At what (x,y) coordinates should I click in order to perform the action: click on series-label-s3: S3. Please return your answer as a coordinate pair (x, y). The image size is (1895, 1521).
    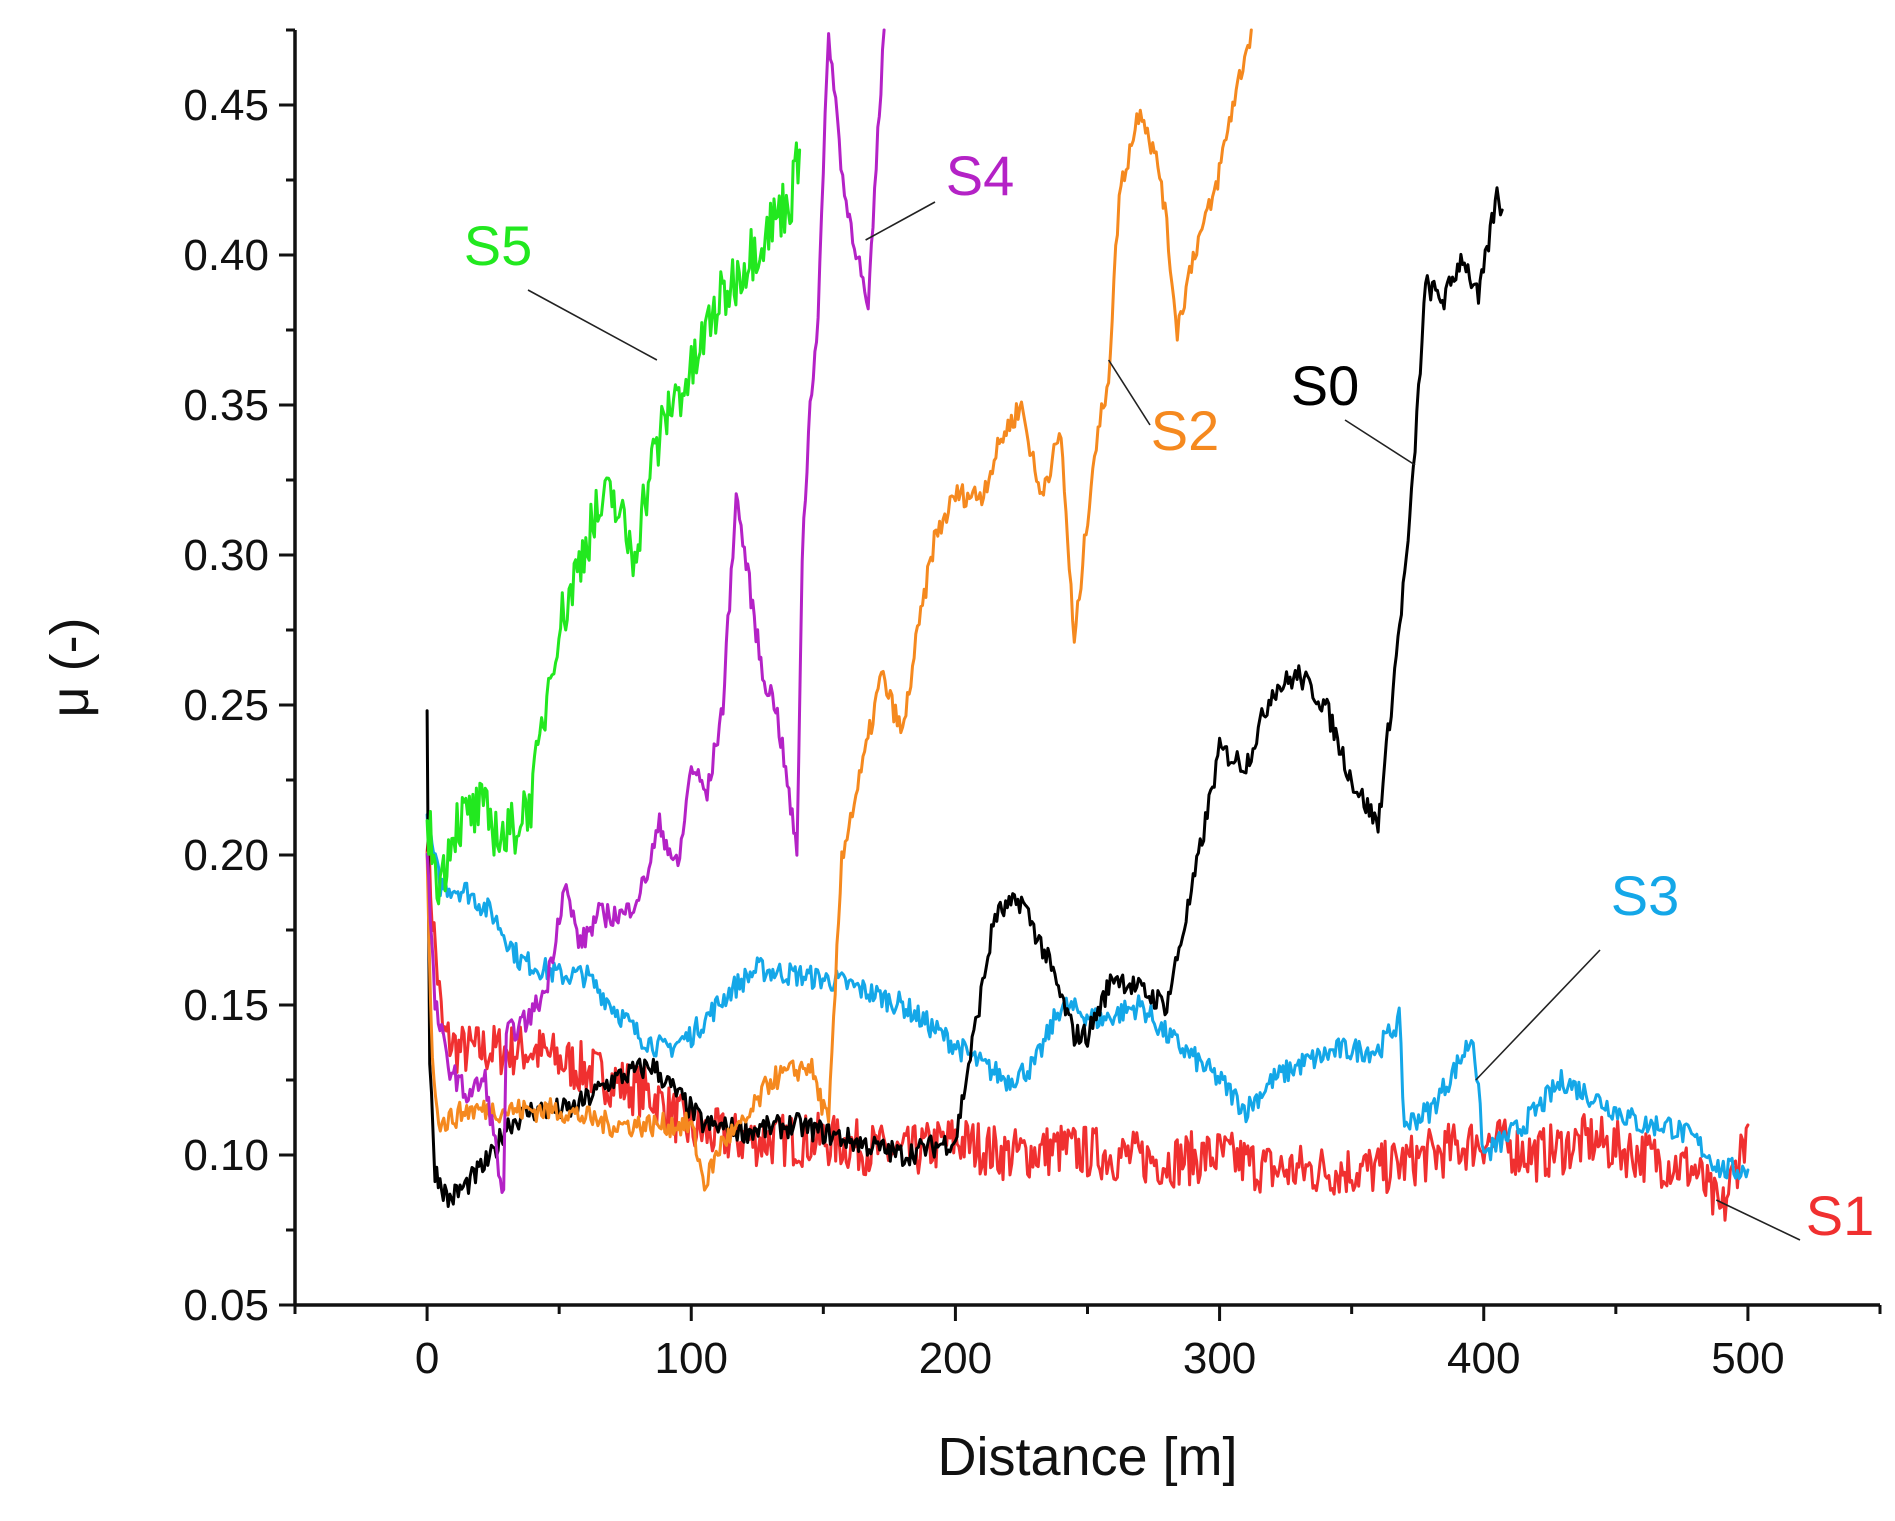
    Looking at the image, I should click on (1645, 895).